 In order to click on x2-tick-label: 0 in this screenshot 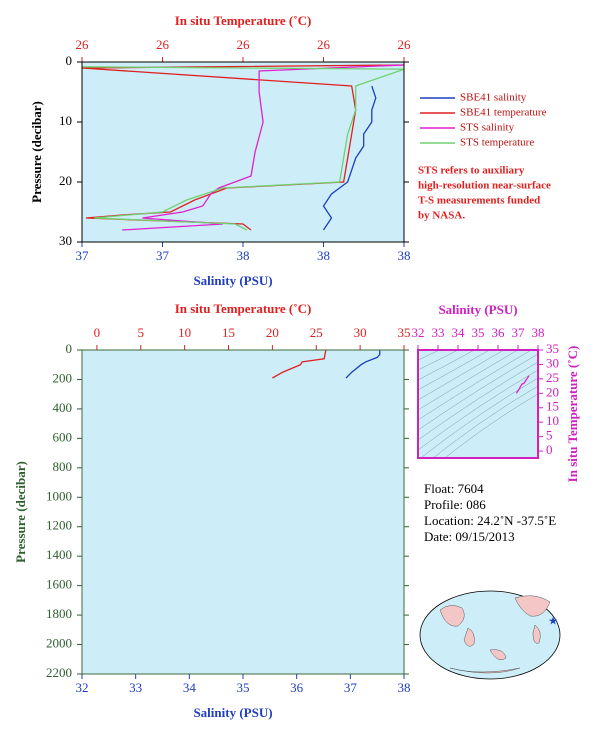, I will do `click(97, 332)`.